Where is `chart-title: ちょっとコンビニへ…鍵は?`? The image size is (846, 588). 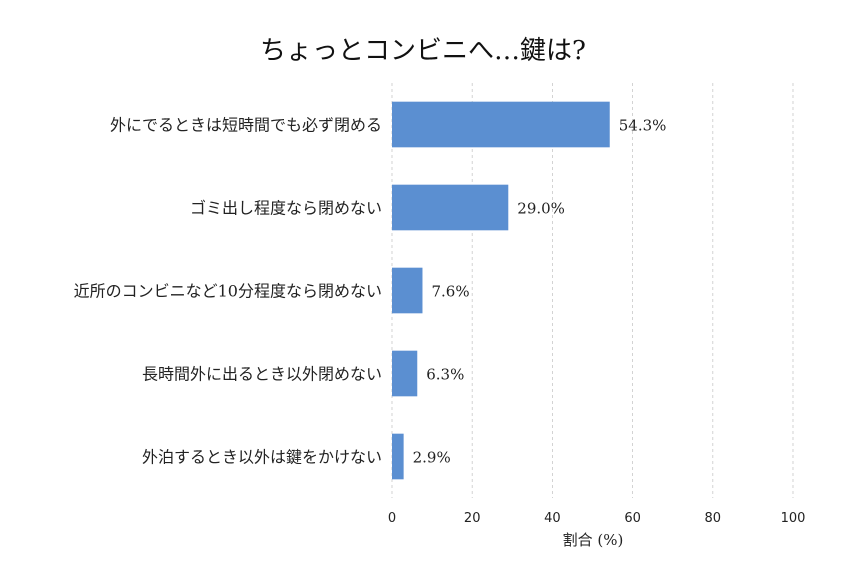 chart-title: ちょっとコンビニへ…鍵は? is located at coordinates (423, 51).